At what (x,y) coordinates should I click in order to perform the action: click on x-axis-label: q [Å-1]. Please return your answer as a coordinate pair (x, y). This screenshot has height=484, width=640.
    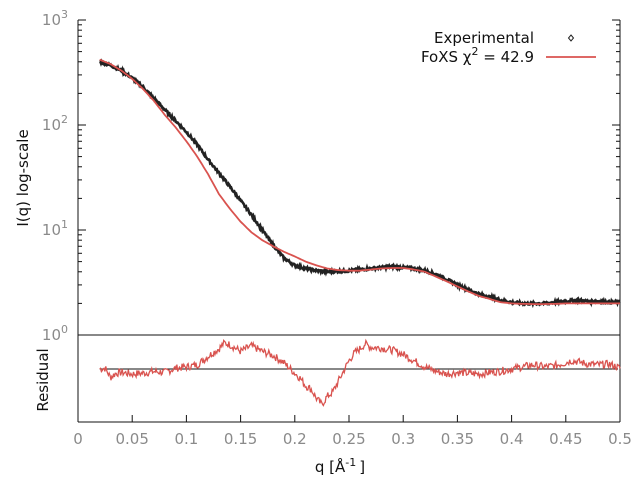
    Looking at the image, I should click on (340, 466).